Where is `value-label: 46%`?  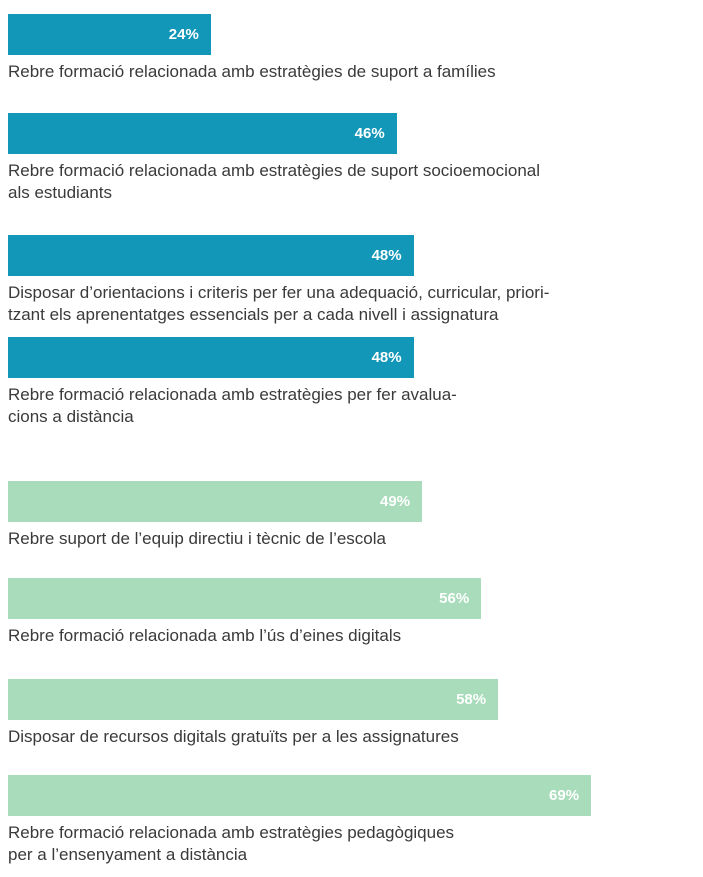 value-label: 46% is located at coordinates (369, 133).